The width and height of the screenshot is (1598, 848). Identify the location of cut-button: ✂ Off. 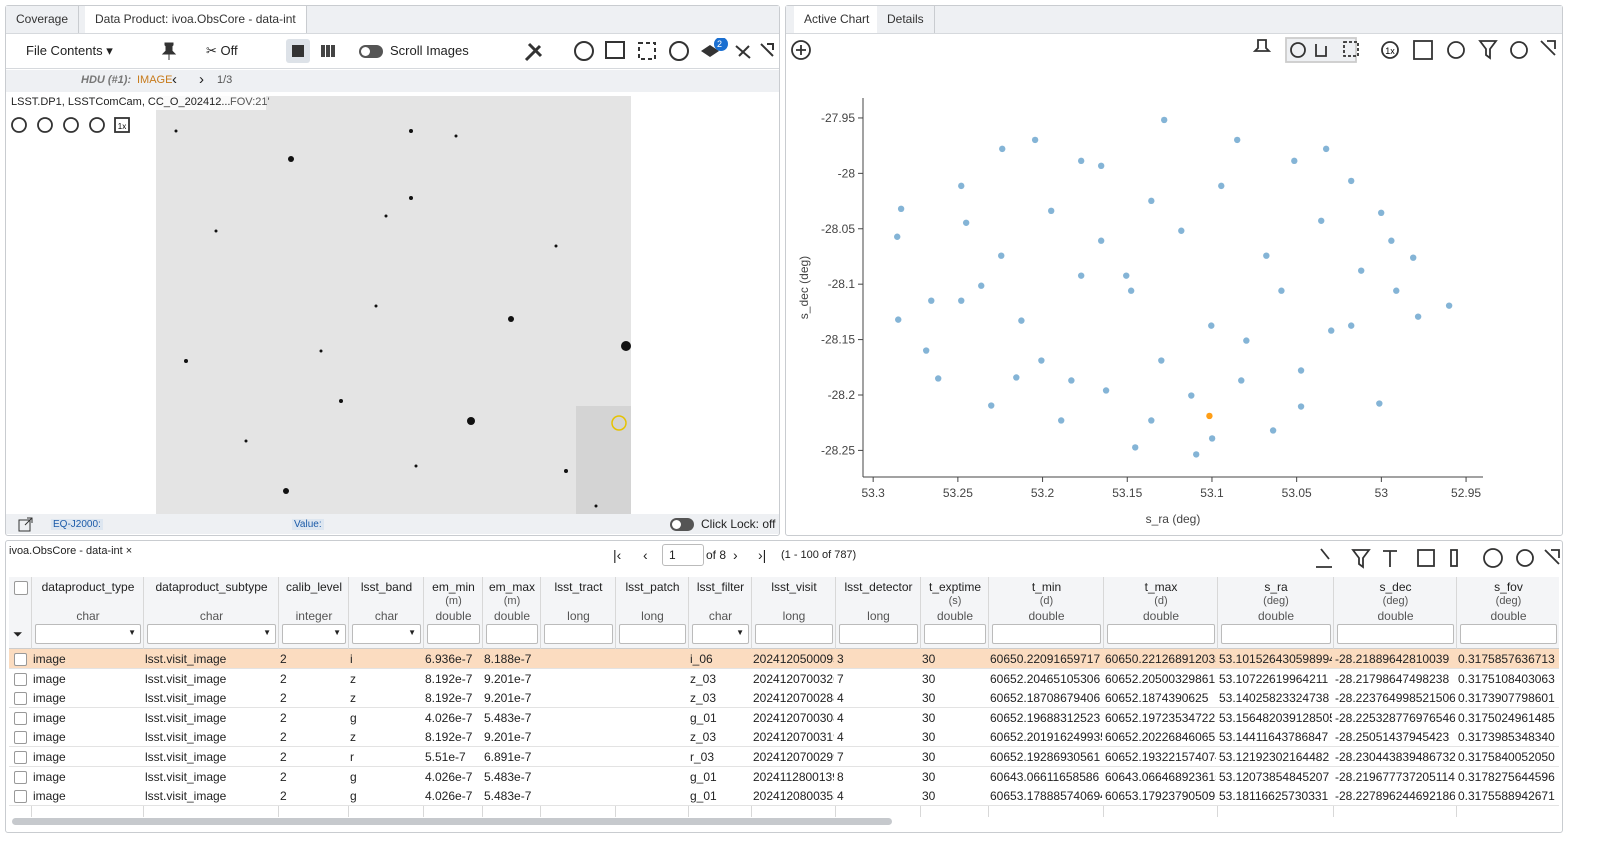
(222, 50).